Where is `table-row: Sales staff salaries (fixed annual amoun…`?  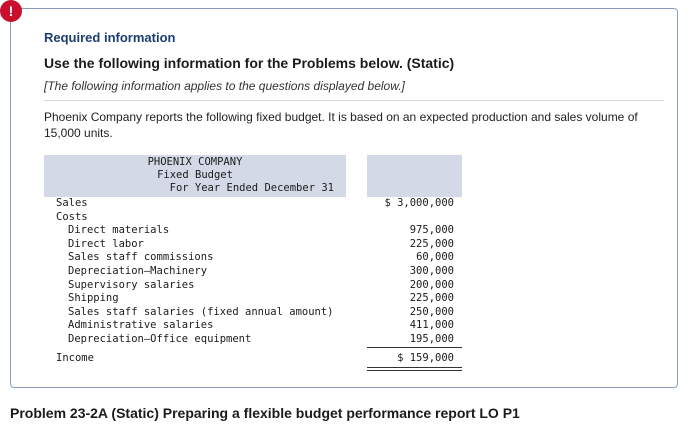
table-row: Sales staff salaries (fixed annual amoun… is located at coordinates (253, 313).